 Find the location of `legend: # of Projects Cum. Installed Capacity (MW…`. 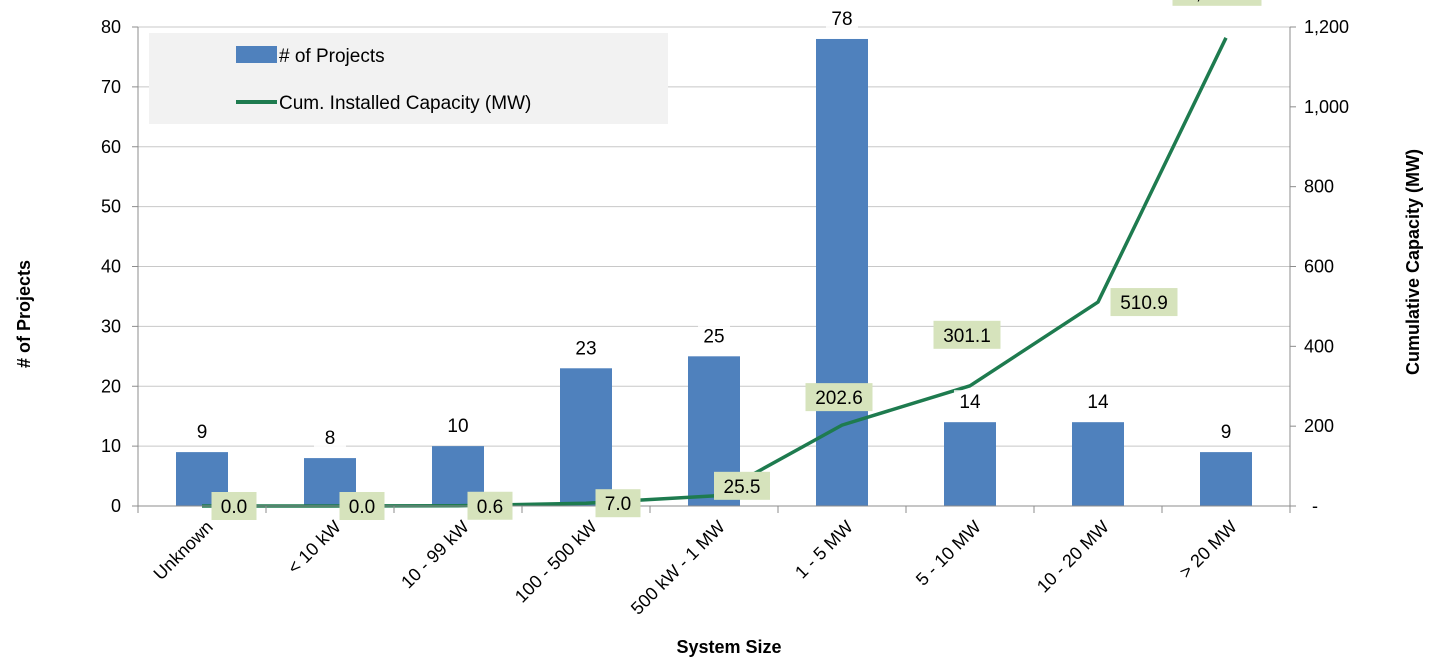

legend: # of Projects Cum. Installed Capacity (MW… is located at coordinates (383, 80).